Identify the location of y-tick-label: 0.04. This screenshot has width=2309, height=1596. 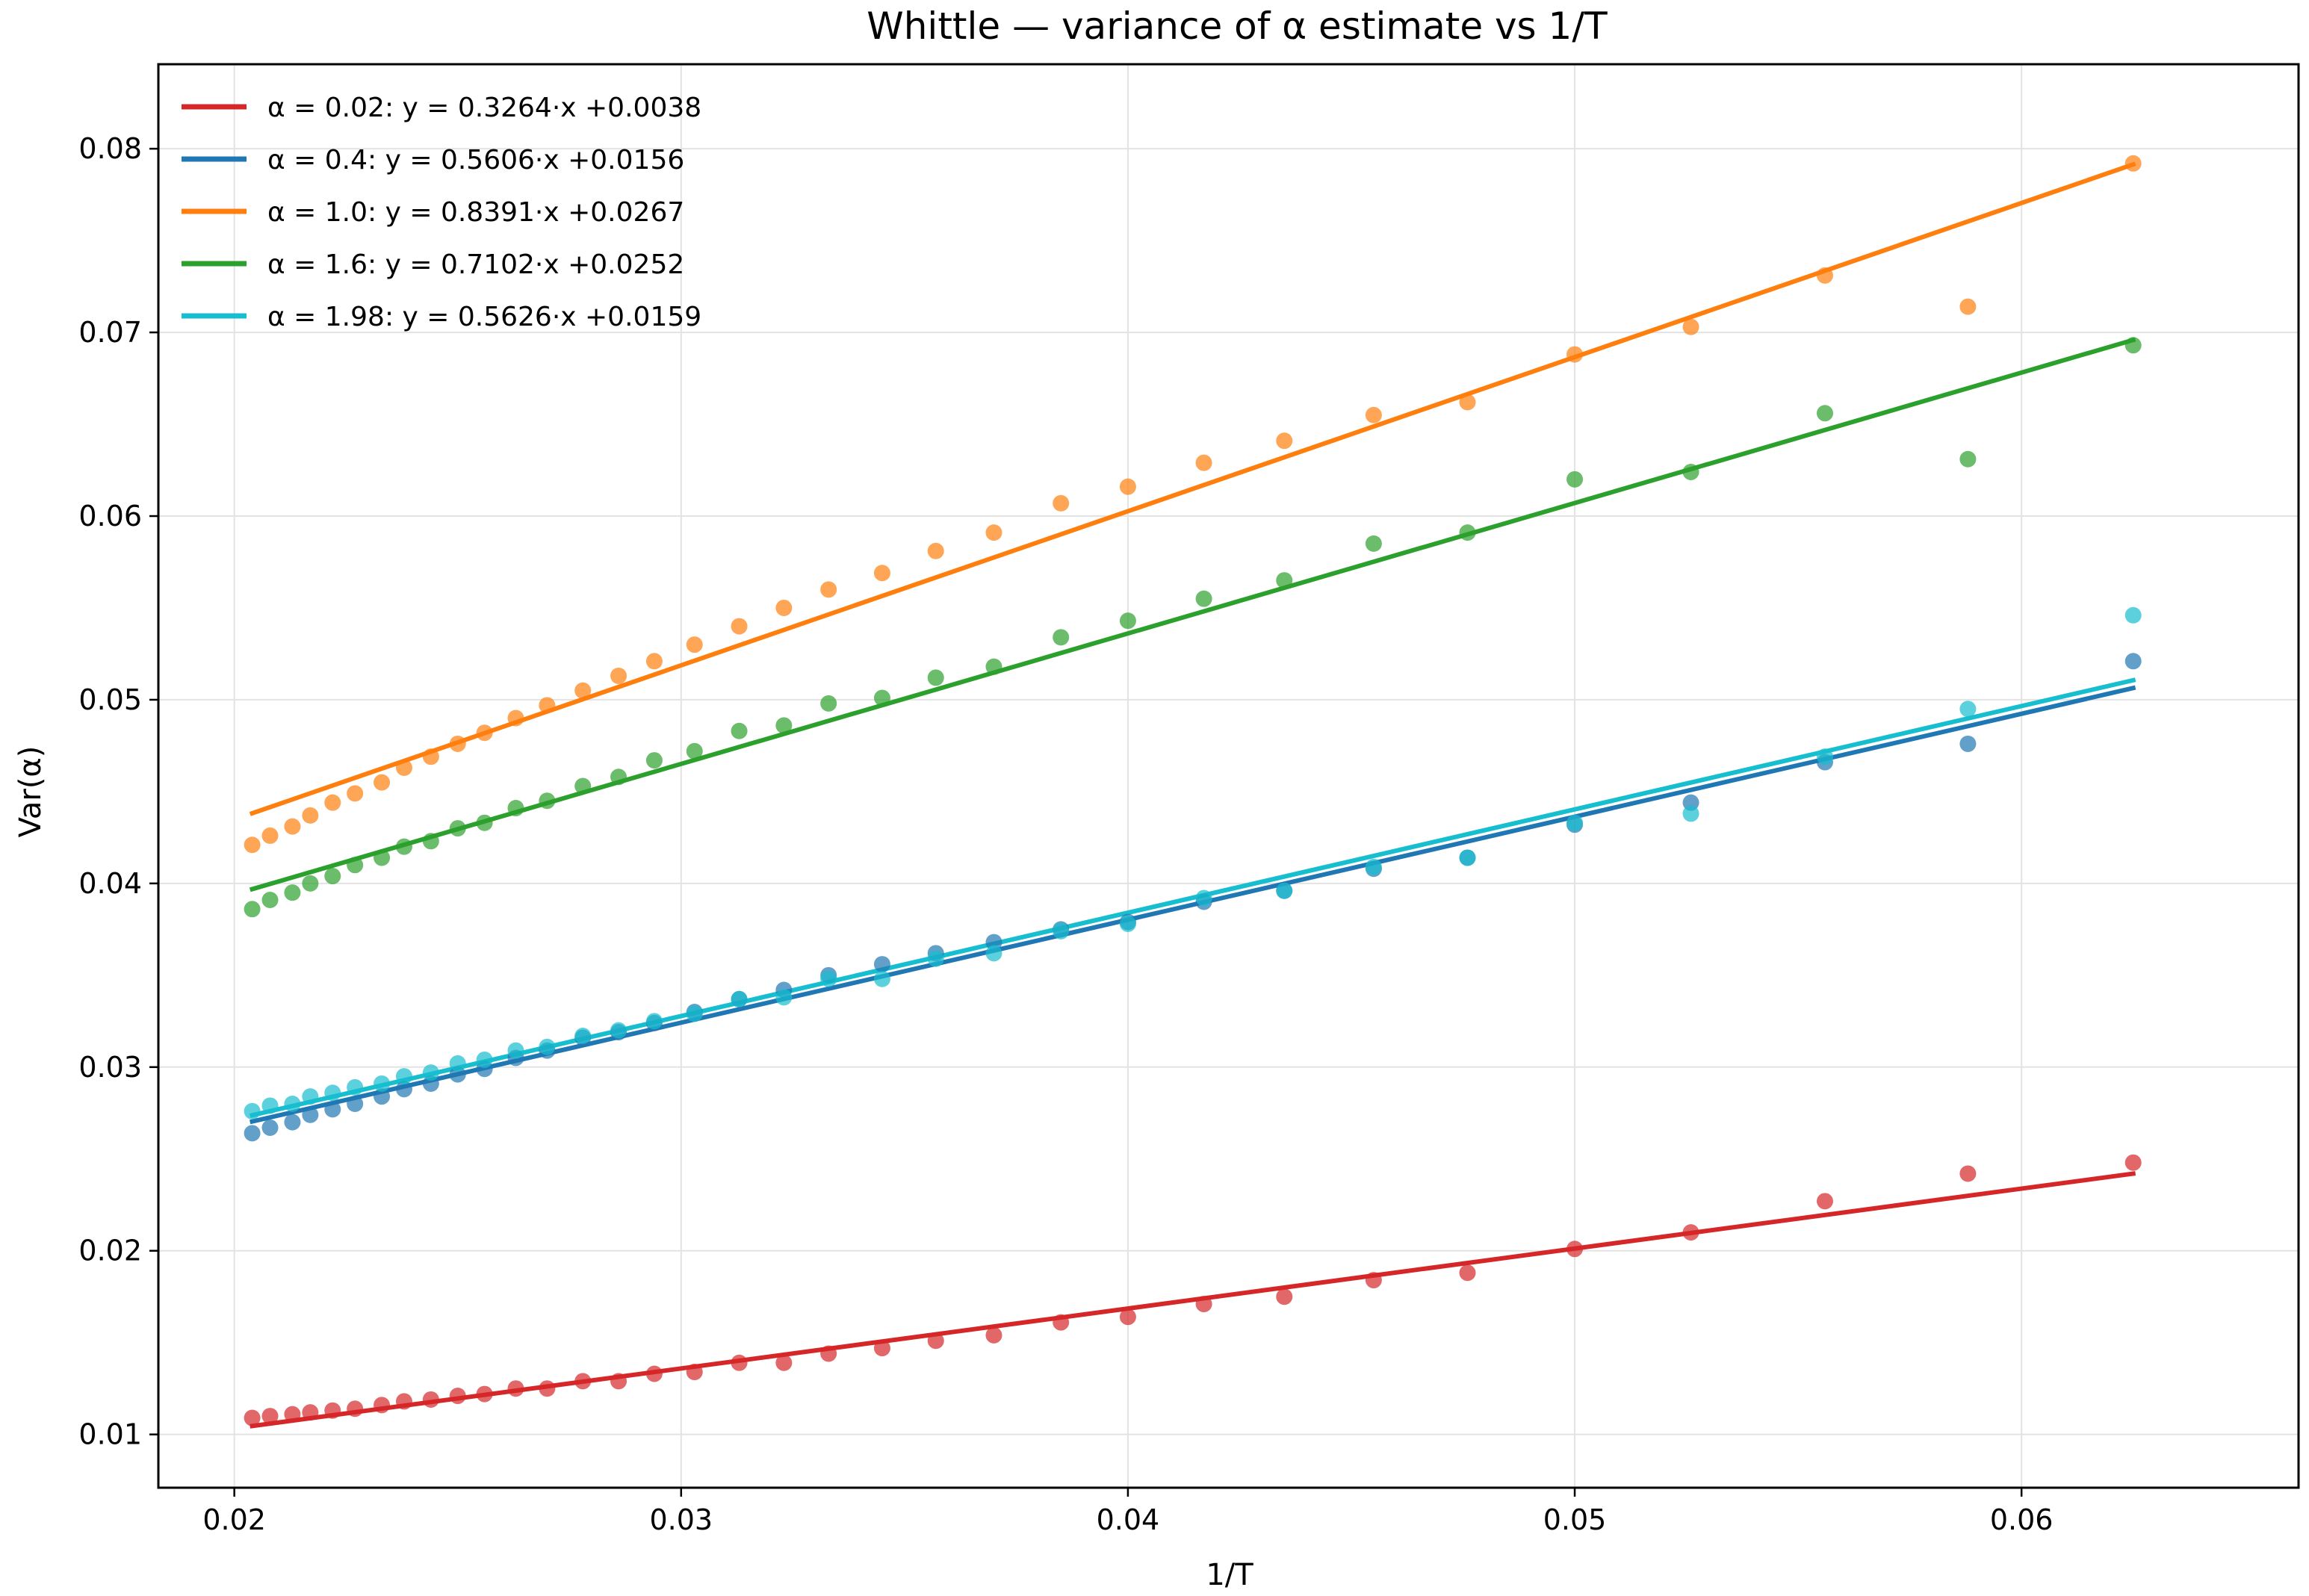
(110, 883).